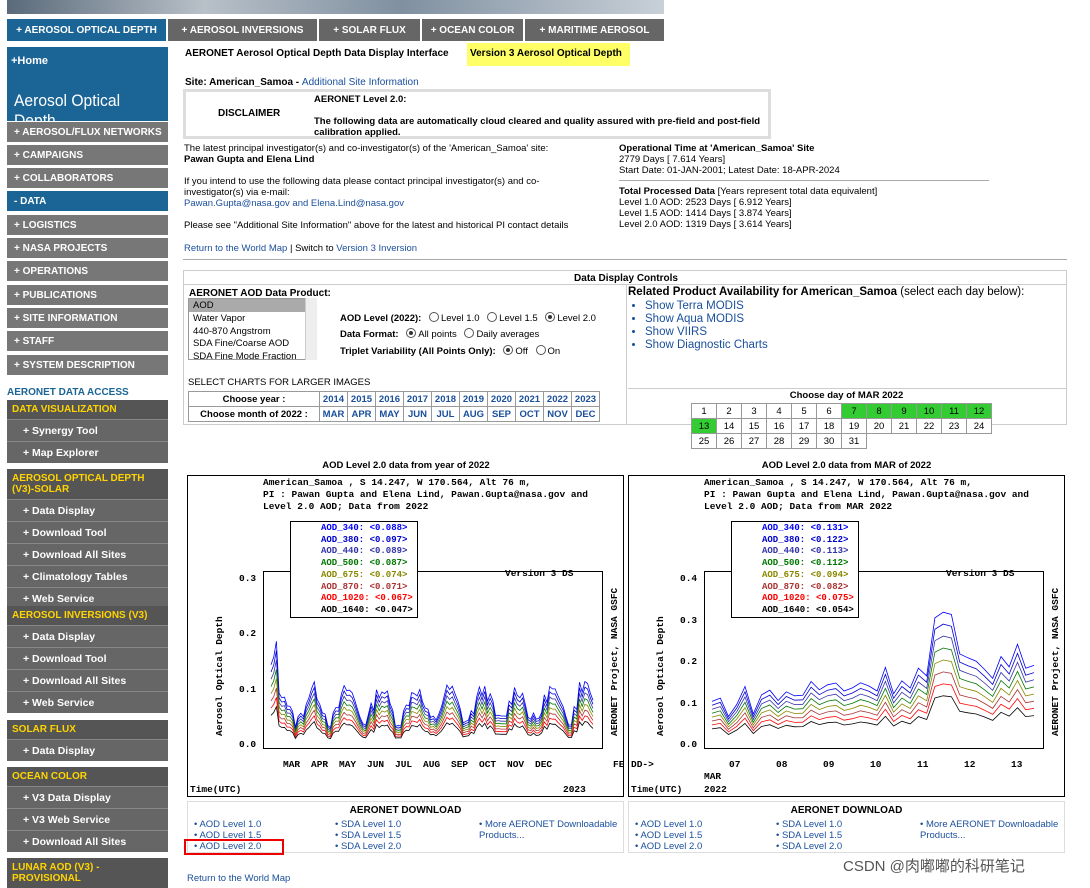 This screenshot has width=1090, height=888. Describe the element at coordinates (585, 399) in the screenshot. I see `year-2023: 2023` at that location.